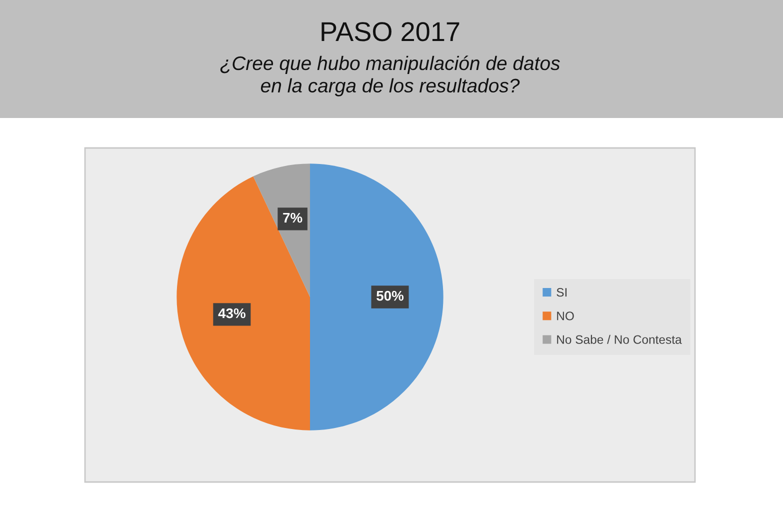 This screenshot has width=783, height=522. Describe the element at coordinates (565, 316) in the screenshot. I see `legend-label: NO` at that location.